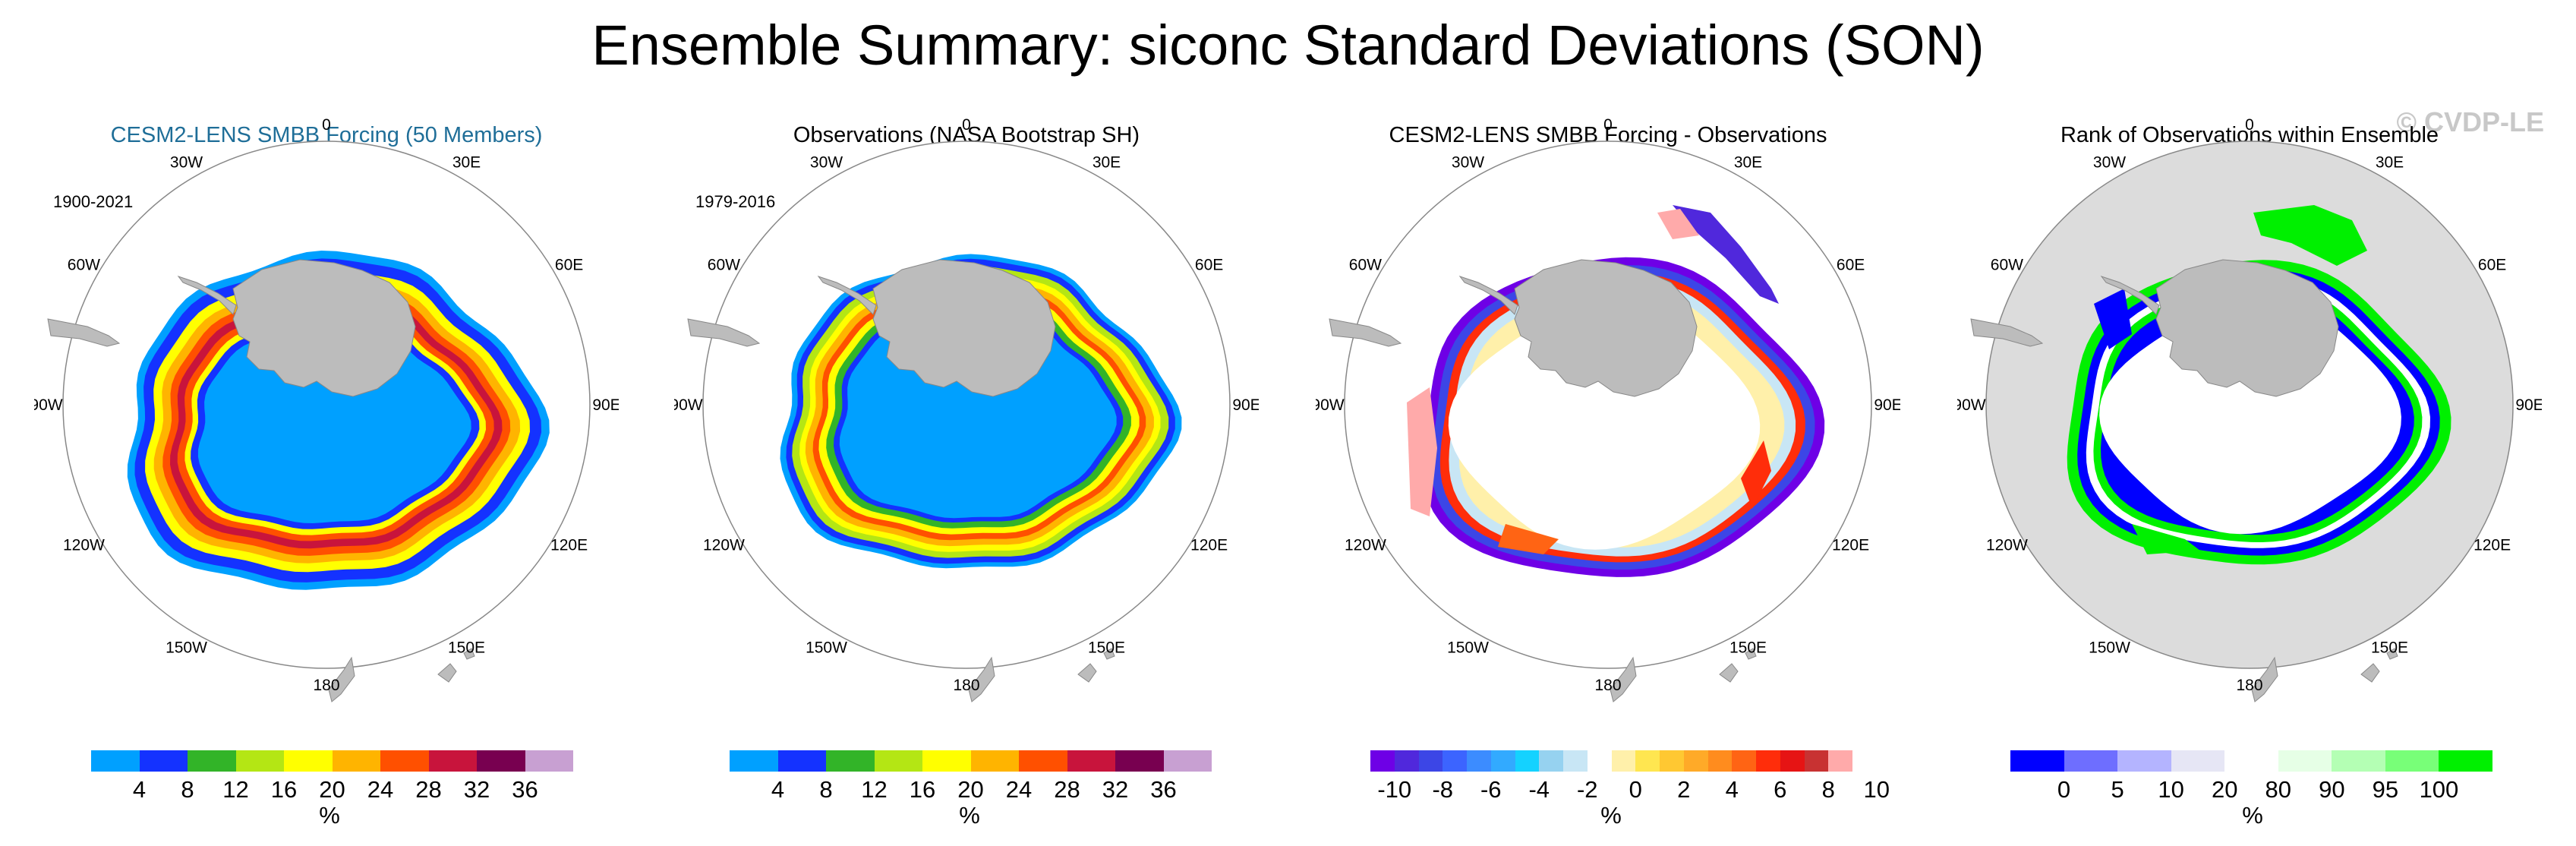  Describe the element at coordinates (525, 789) in the screenshot. I see `colorbar-tick-label: 36` at that location.